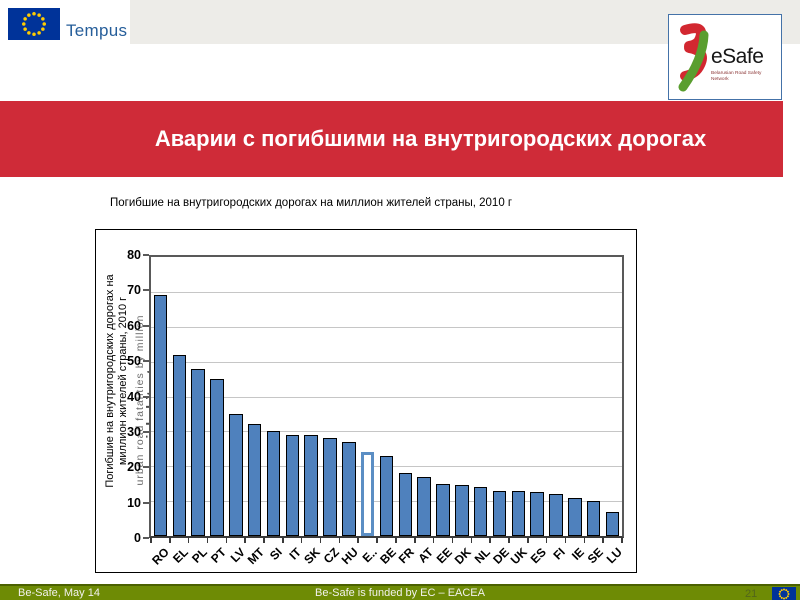 This screenshot has height=600, width=800. What do you see at coordinates (134, 396) in the screenshot?
I see `y-tick-label-40: 40` at bounding box center [134, 396].